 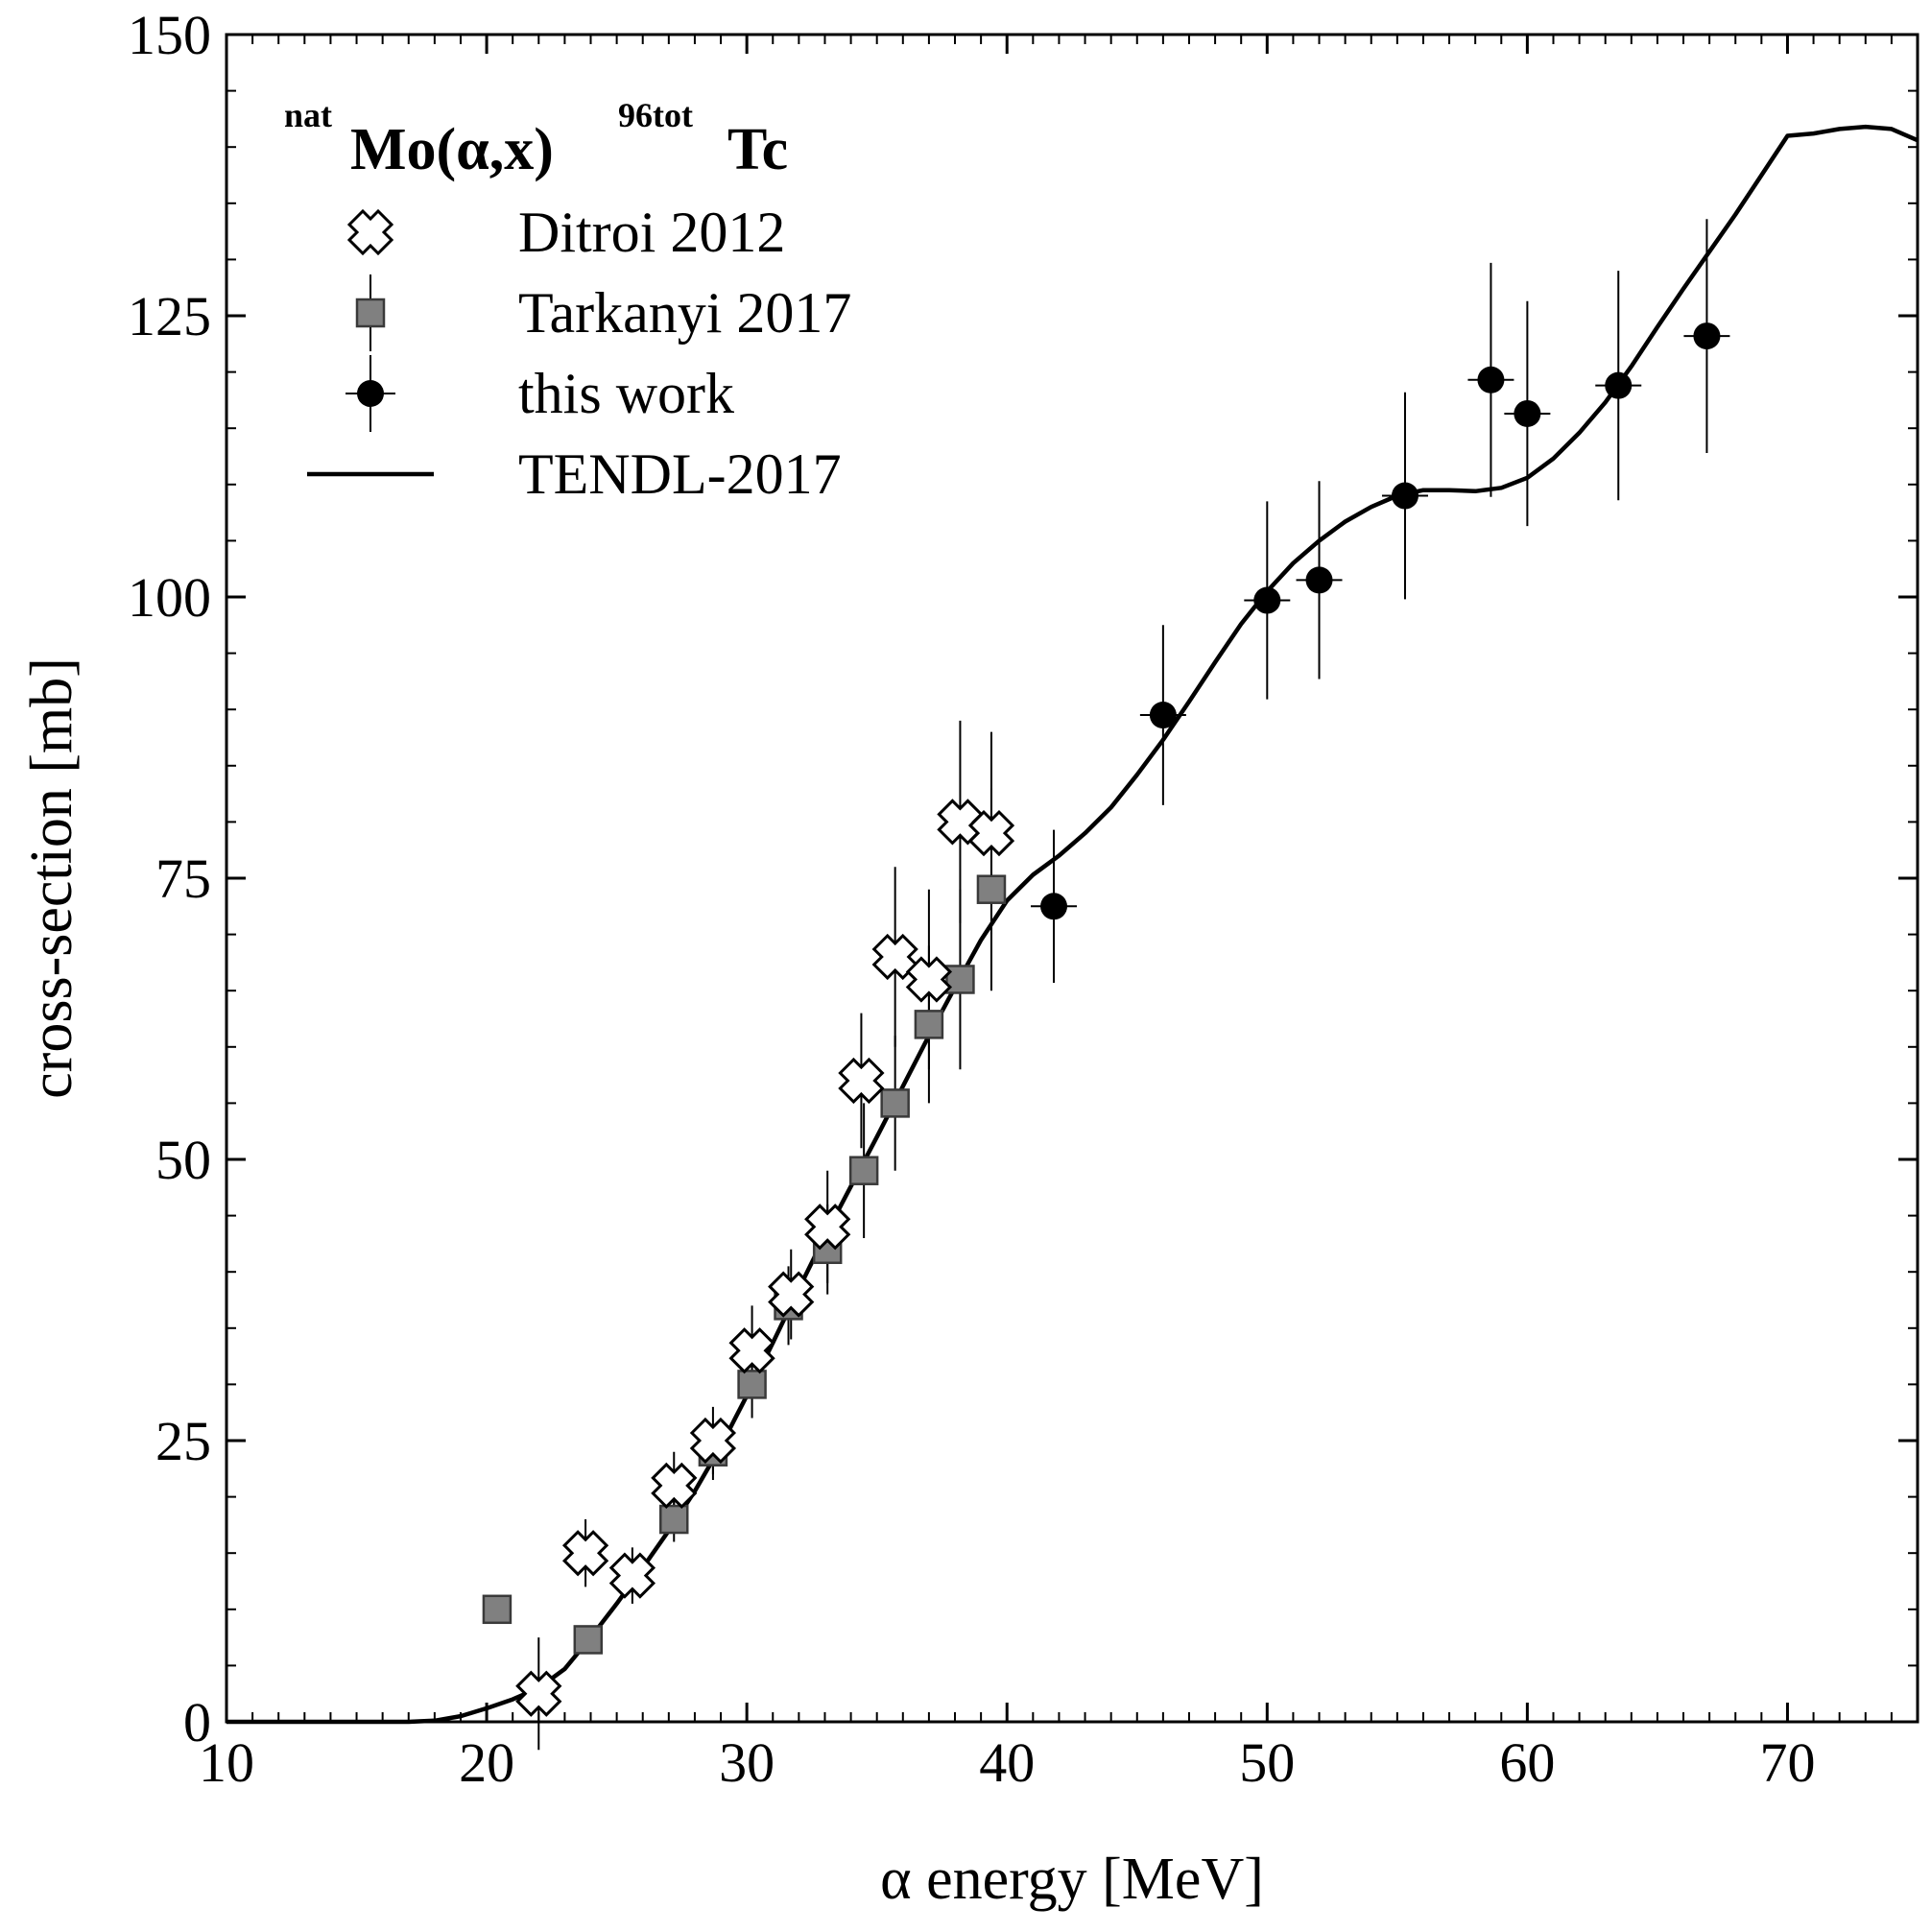 I want to click on y-tick-label: 125, so click(x=169, y=316).